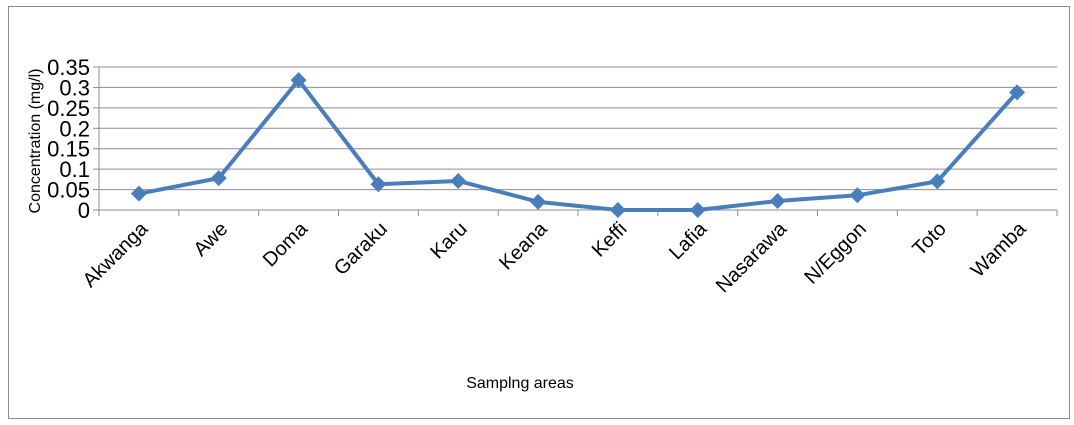 This screenshot has height=425, width=1074. What do you see at coordinates (68, 67) in the screenshot?
I see `y-tick-label: 0.35` at bounding box center [68, 67].